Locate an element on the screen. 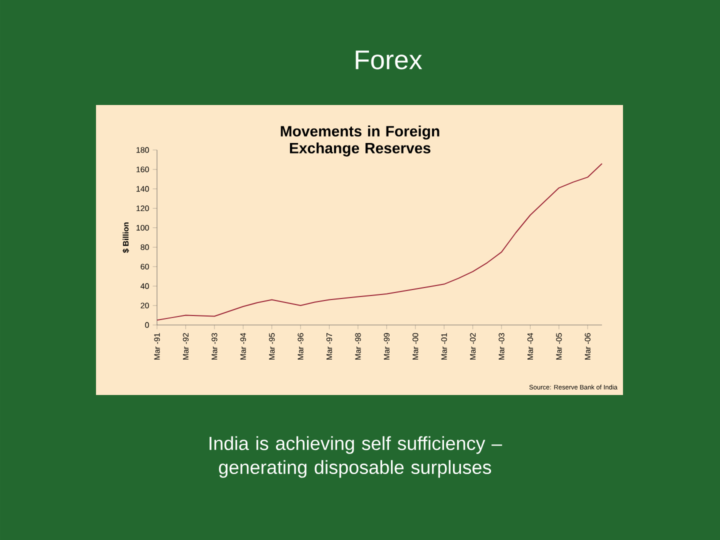  chart-subtitle: Movements in Foreign Exchange Reserves is located at coordinates (360, 141).